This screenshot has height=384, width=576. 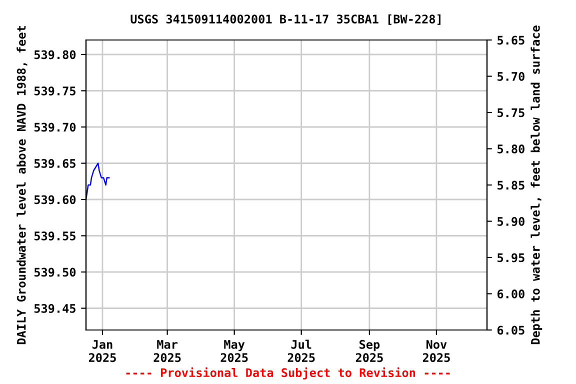 I want to click on y2-tick-label: 5.80, so click(x=511, y=149).